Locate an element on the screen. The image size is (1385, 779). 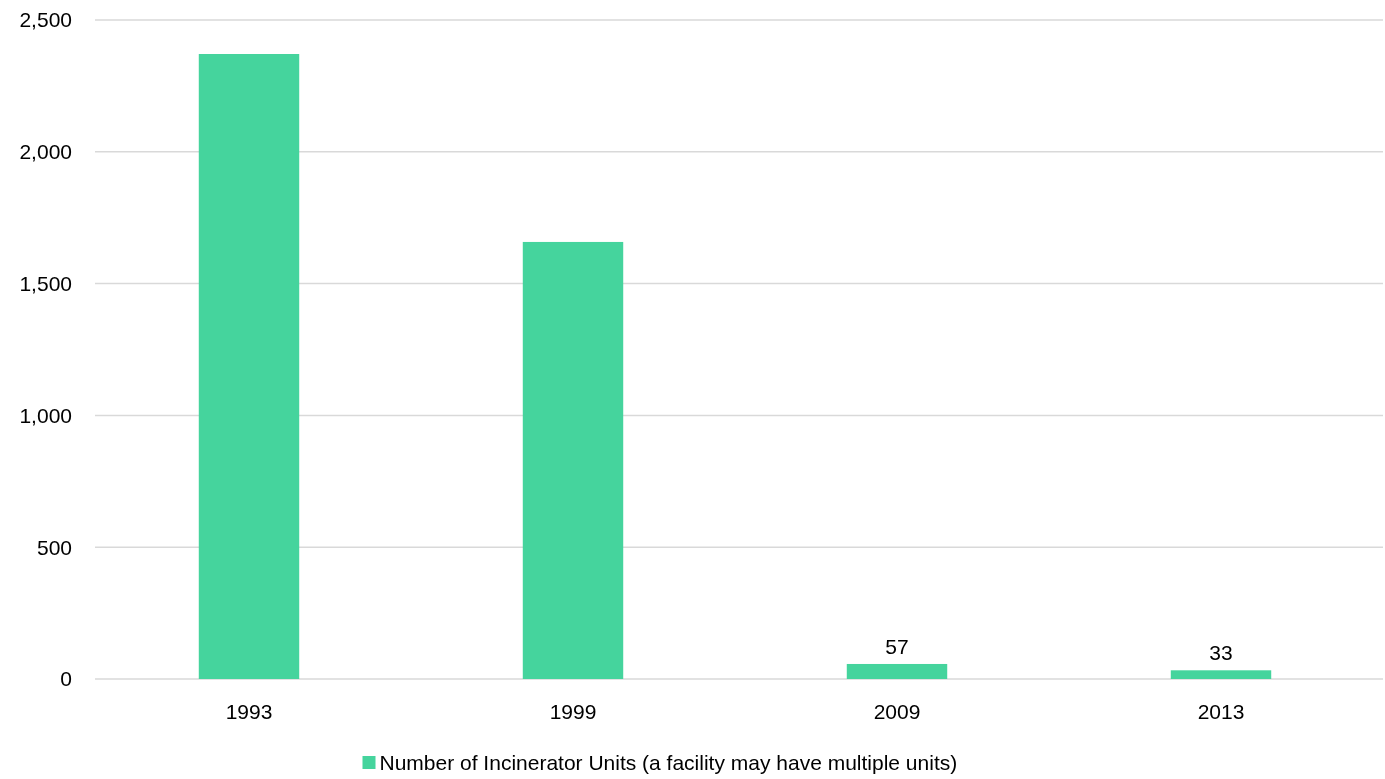
y-tick-label: 2,500 is located at coordinates (45, 20).